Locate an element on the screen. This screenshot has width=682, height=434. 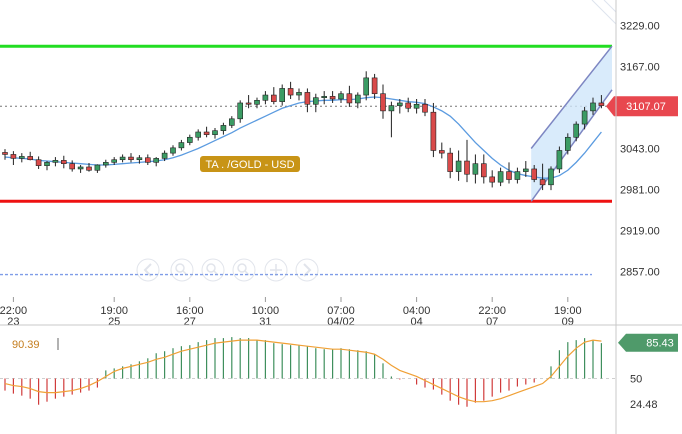
price-grid is located at coordinates (604, 12).